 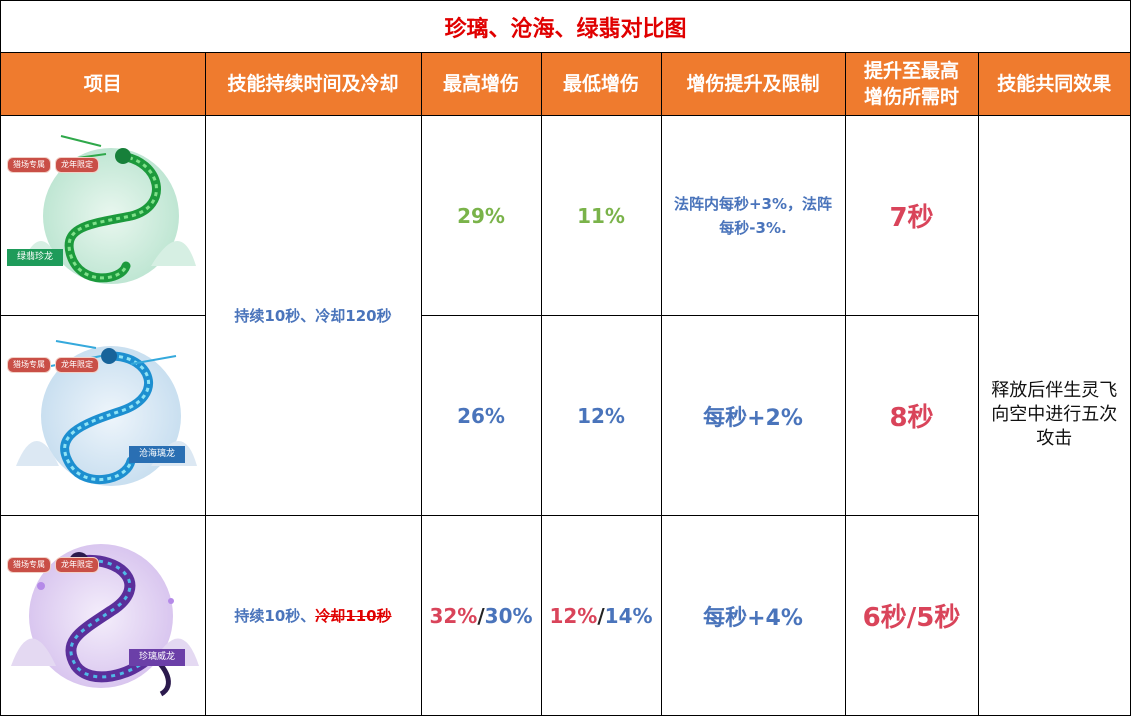 I want to click on time-to-max-cell: 7秒, so click(x=911, y=215).